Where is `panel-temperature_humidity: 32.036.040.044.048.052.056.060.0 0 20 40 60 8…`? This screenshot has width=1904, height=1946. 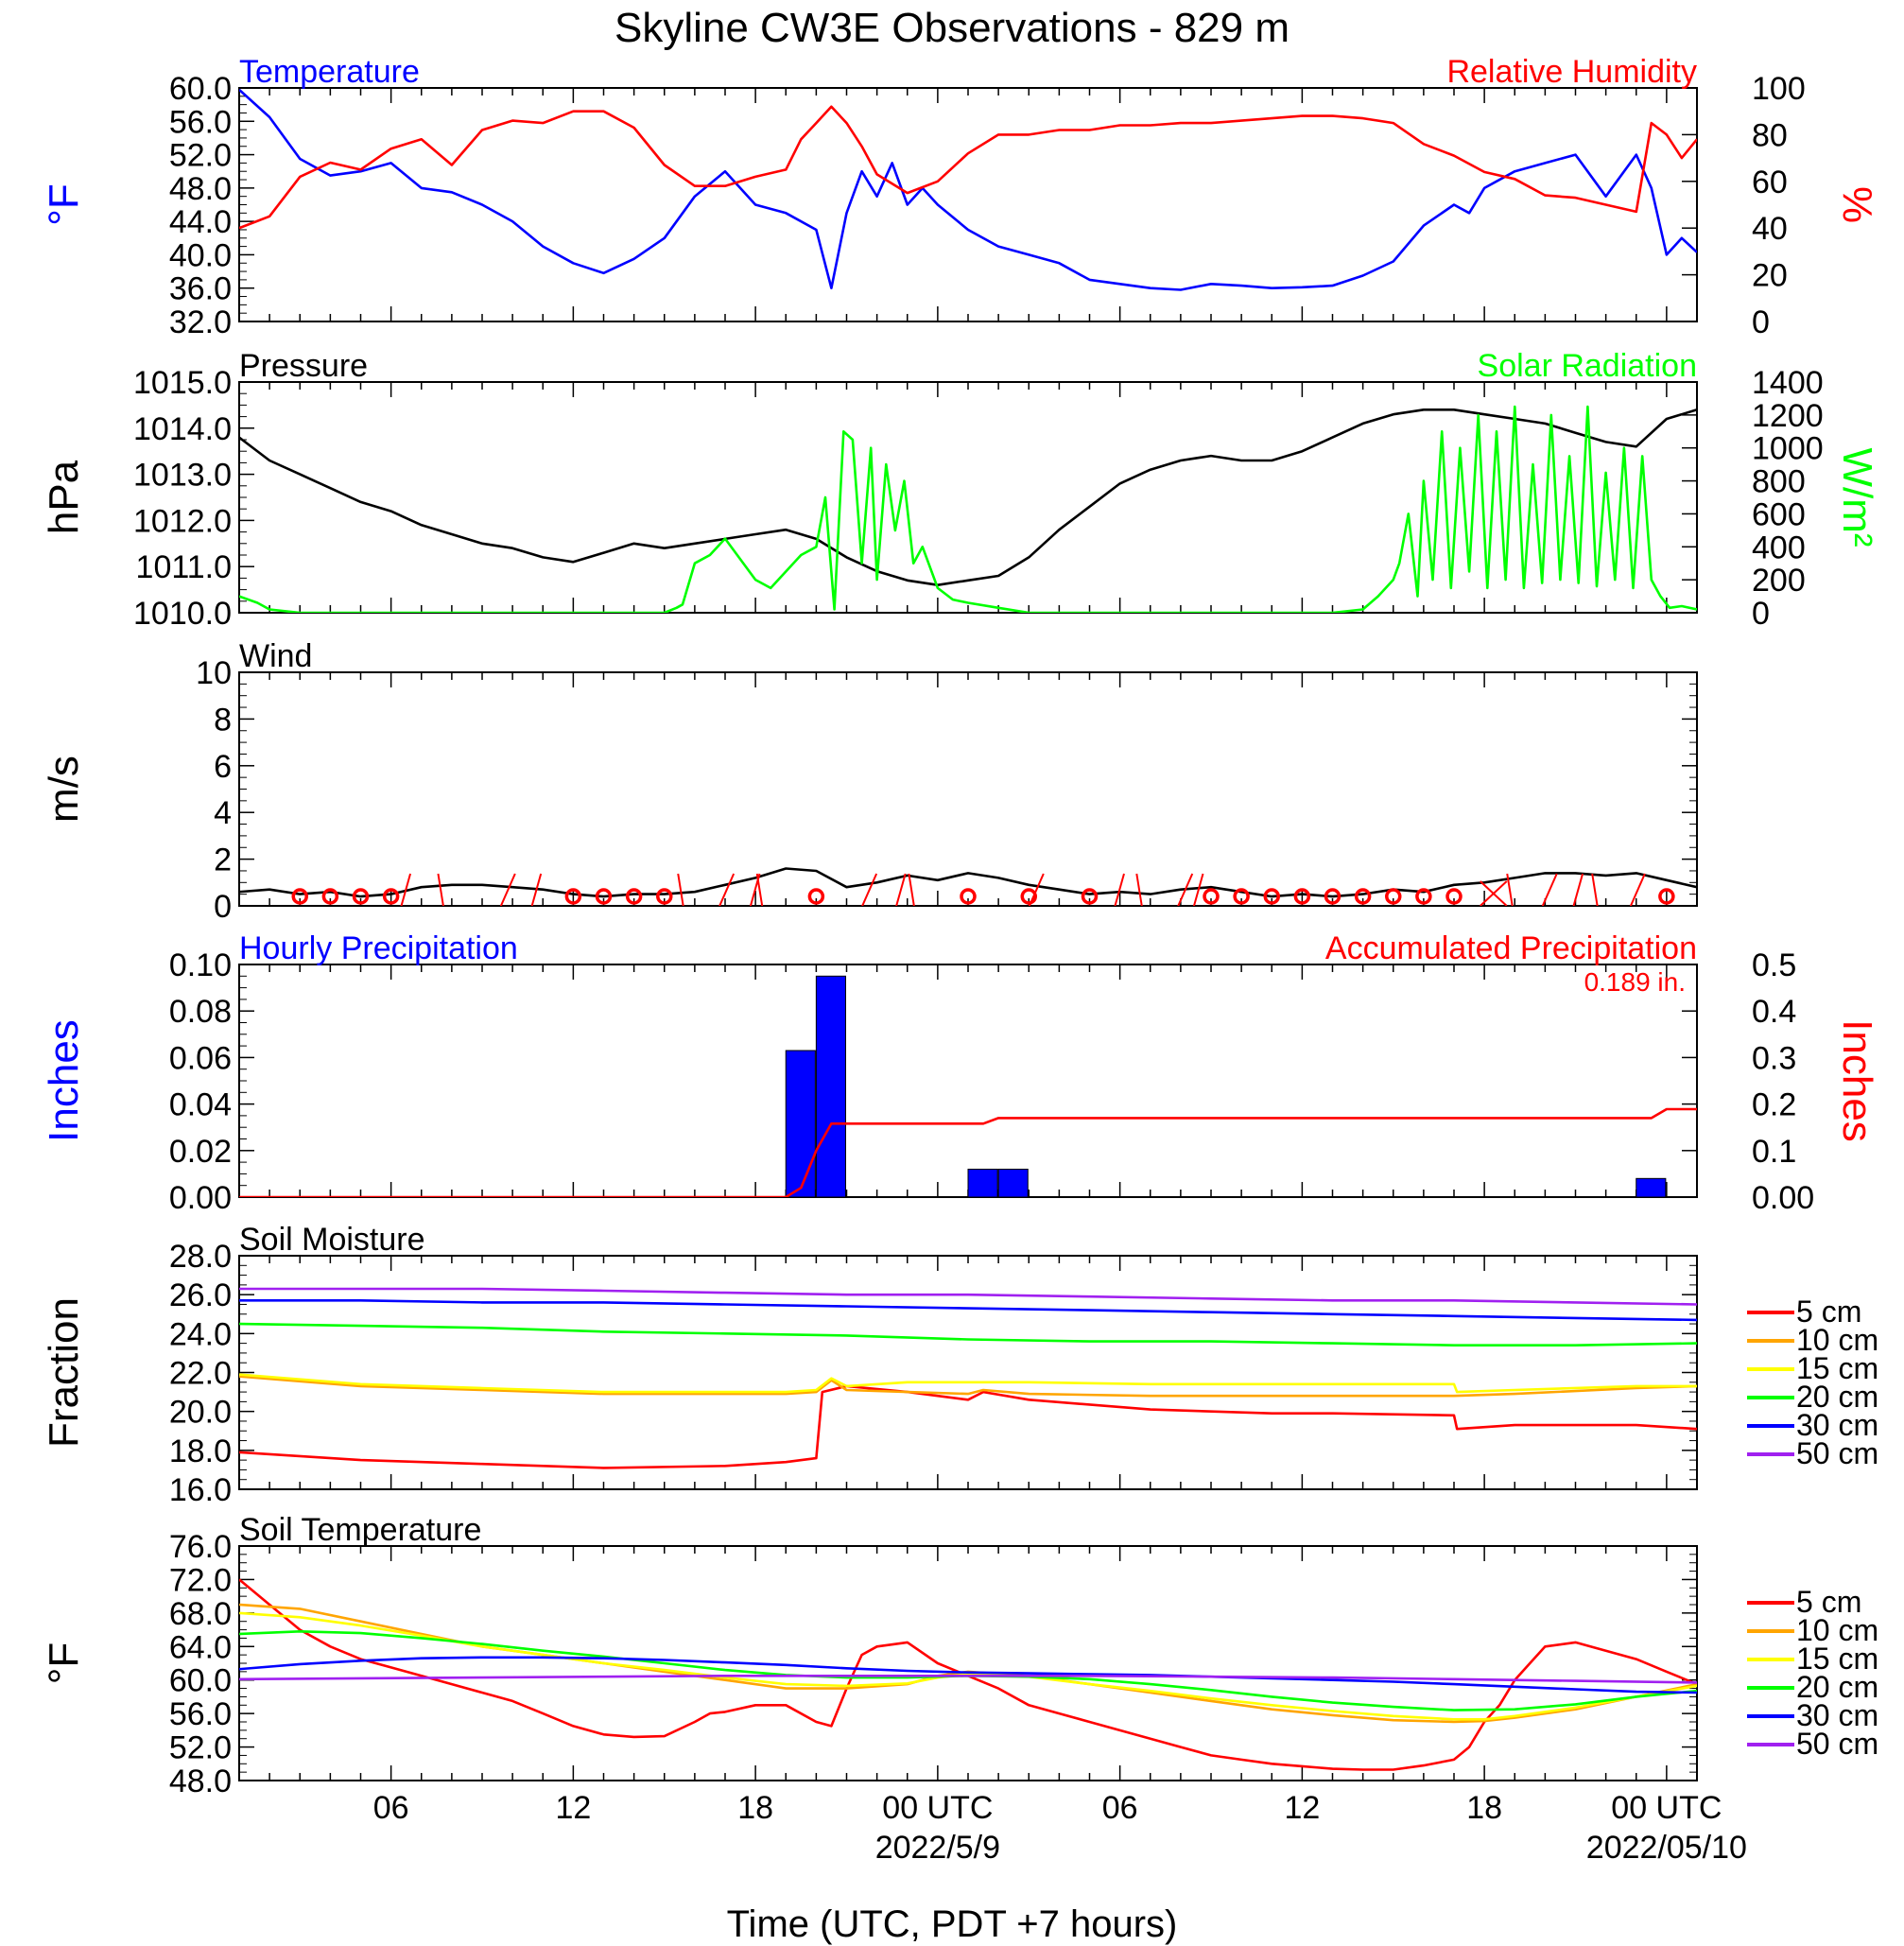
panel-temperature_humidity: 32.036.040.044.048.052.056.060.0 0 20 40 60 8… is located at coordinates (960, 197).